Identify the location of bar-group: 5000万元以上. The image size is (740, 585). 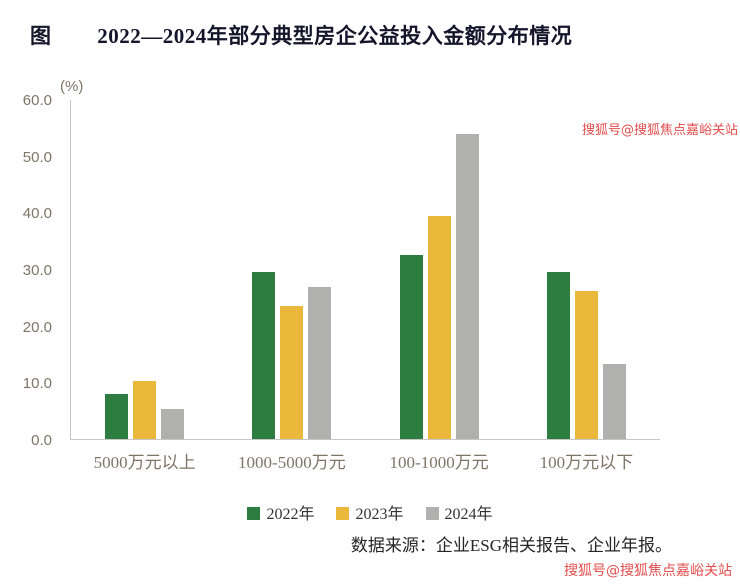
(145, 286).